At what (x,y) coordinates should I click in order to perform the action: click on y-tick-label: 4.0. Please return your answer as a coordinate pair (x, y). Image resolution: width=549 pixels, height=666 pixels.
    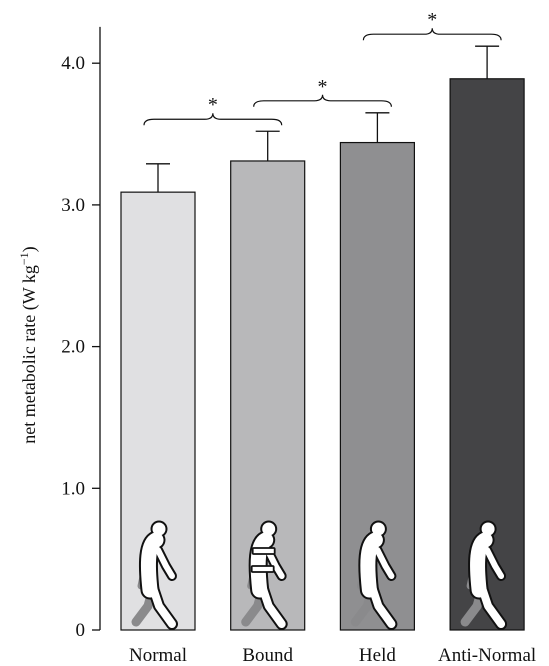
    Looking at the image, I should click on (73, 63).